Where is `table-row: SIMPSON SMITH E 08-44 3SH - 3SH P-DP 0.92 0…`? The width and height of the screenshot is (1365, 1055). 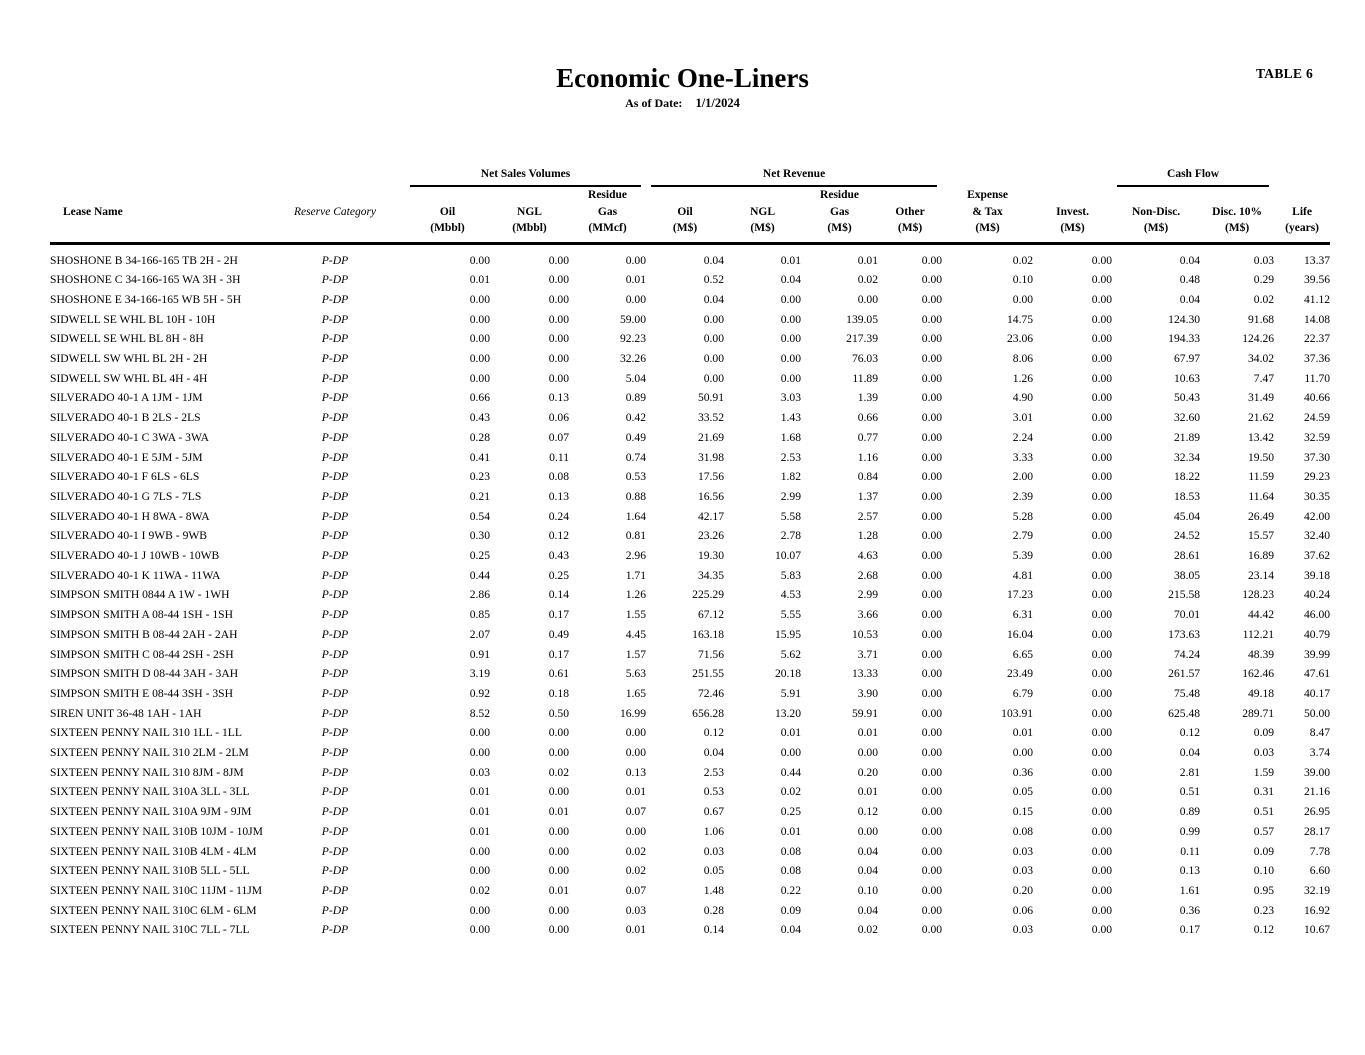 table-row: SIMPSON SMITH E 08-44 3SH - 3SH P-DP 0.92 0… is located at coordinates (690, 694).